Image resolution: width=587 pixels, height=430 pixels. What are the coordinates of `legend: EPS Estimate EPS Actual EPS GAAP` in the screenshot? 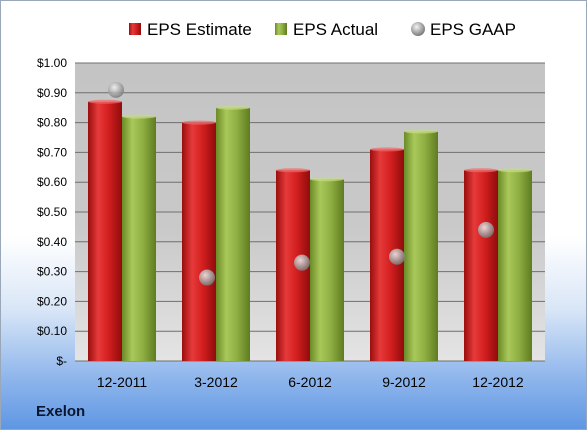 It's located at (322, 29).